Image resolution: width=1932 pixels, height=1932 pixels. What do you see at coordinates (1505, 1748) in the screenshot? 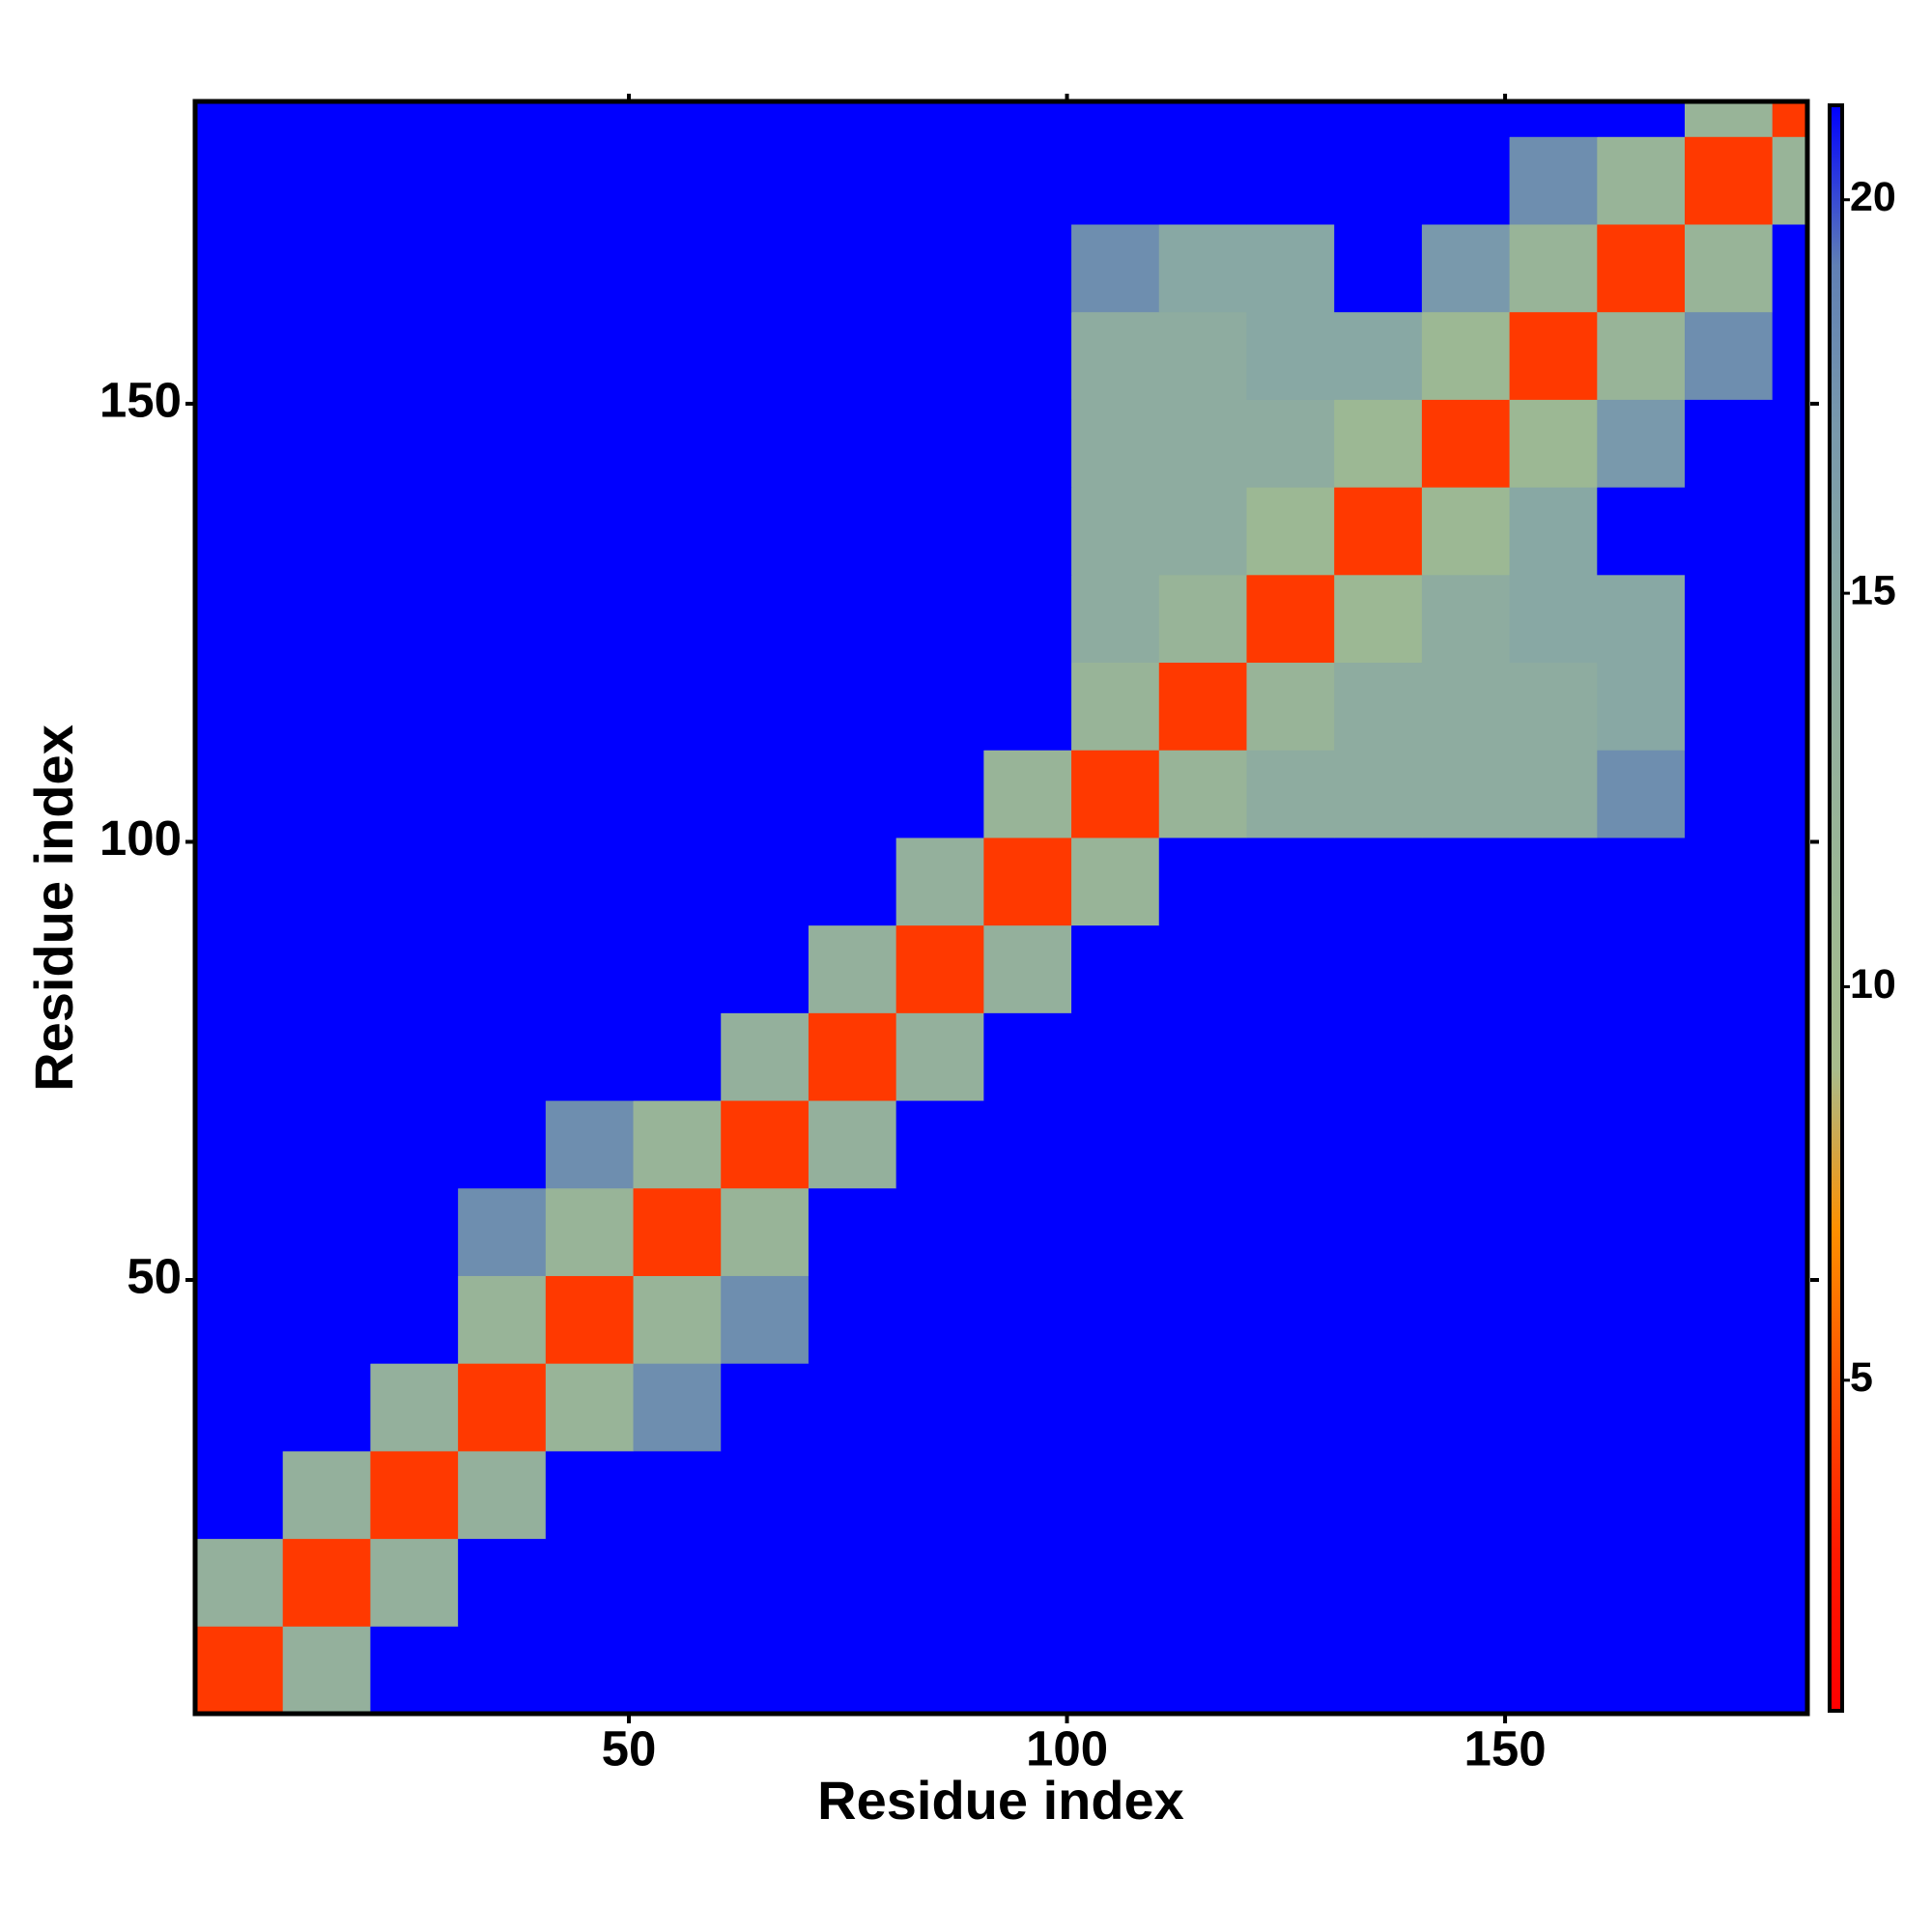
I see `x-tick-label: 150` at bounding box center [1505, 1748].